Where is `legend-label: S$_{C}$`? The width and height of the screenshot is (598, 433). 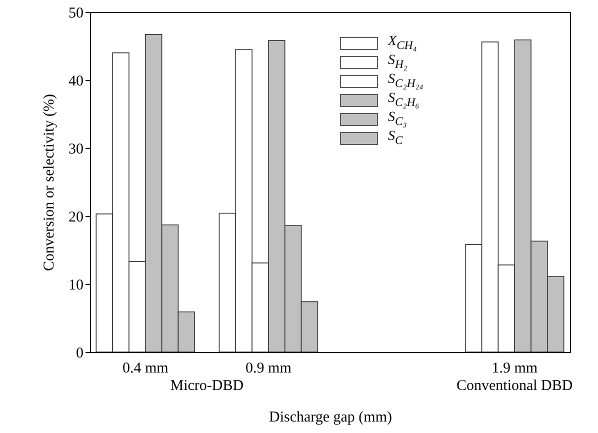
legend-label: S$_{C}$ is located at coordinates (395, 138).